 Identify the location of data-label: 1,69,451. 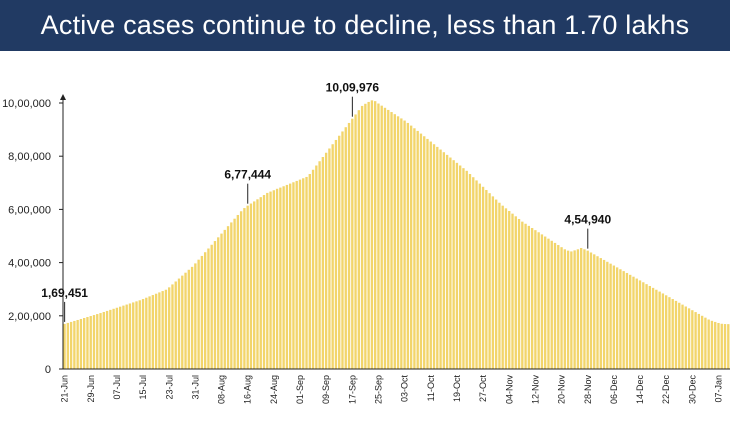
(64, 293).